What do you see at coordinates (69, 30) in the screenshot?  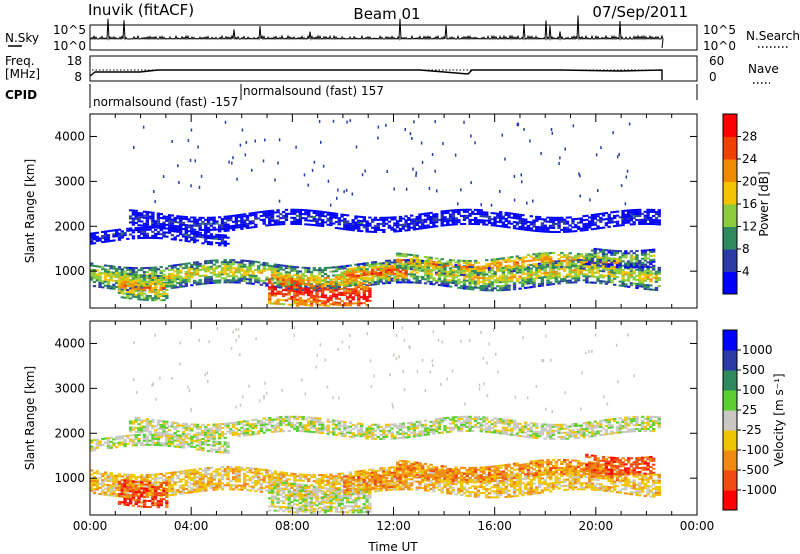 I see `nsky-tick-top: 10^5` at bounding box center [69, 30].